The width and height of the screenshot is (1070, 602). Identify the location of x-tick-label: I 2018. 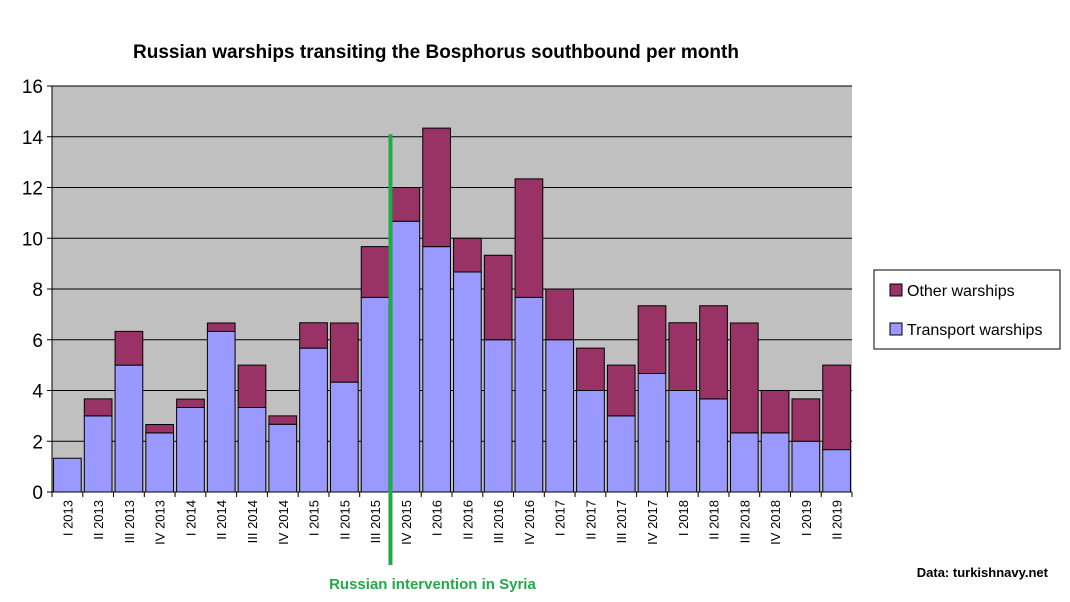
(683, 518).